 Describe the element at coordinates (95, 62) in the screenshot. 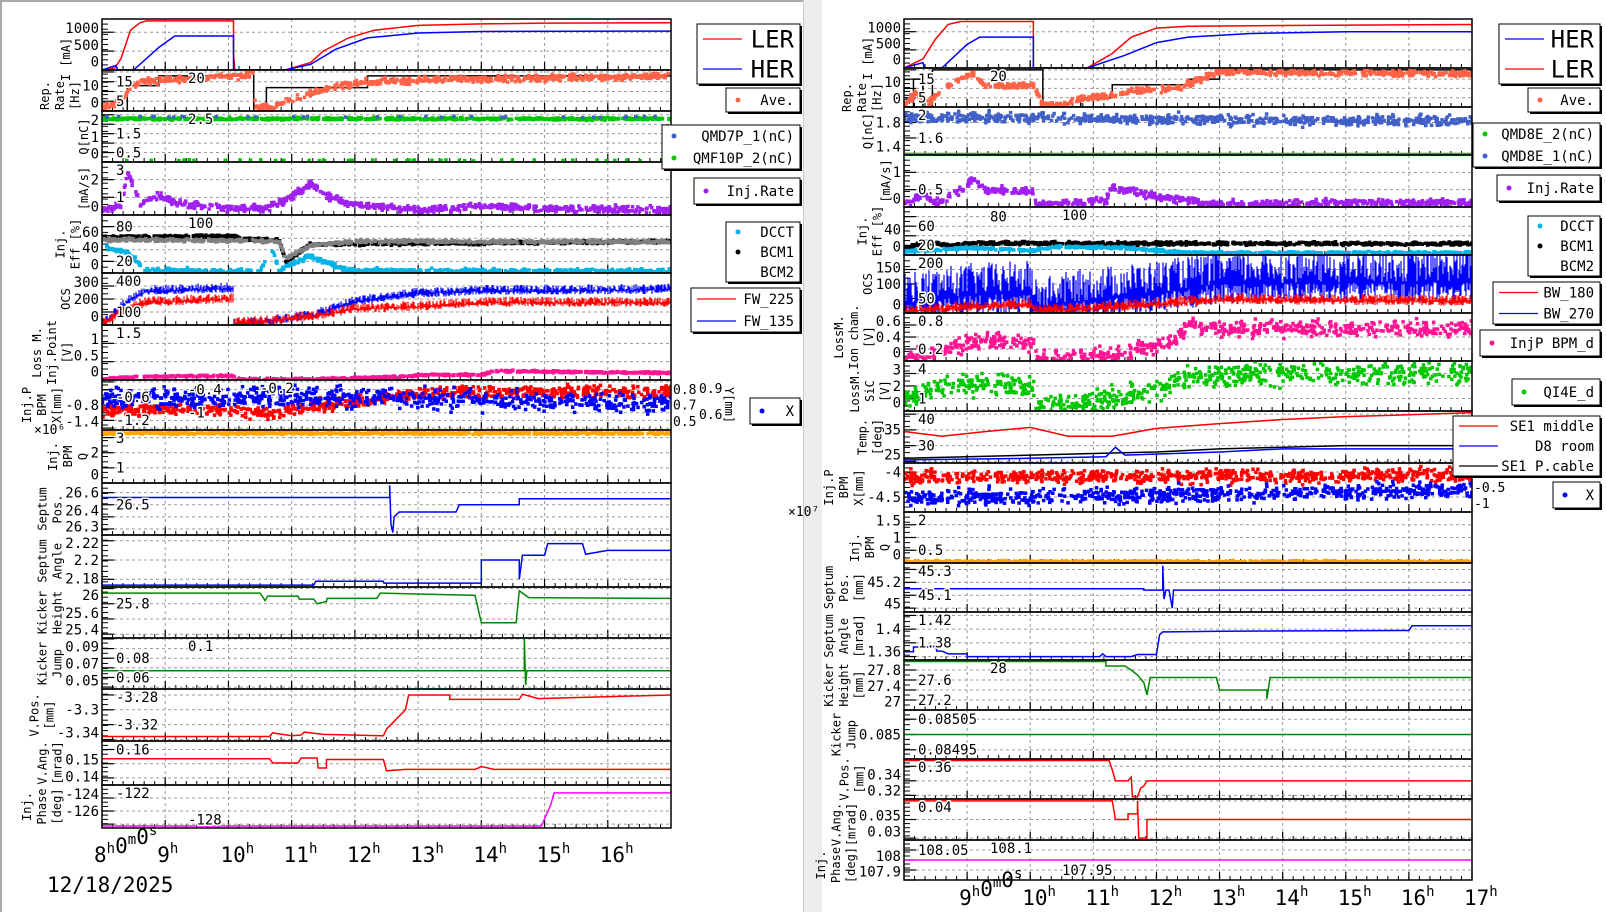

I see `y-tick-label: 0` at that location.